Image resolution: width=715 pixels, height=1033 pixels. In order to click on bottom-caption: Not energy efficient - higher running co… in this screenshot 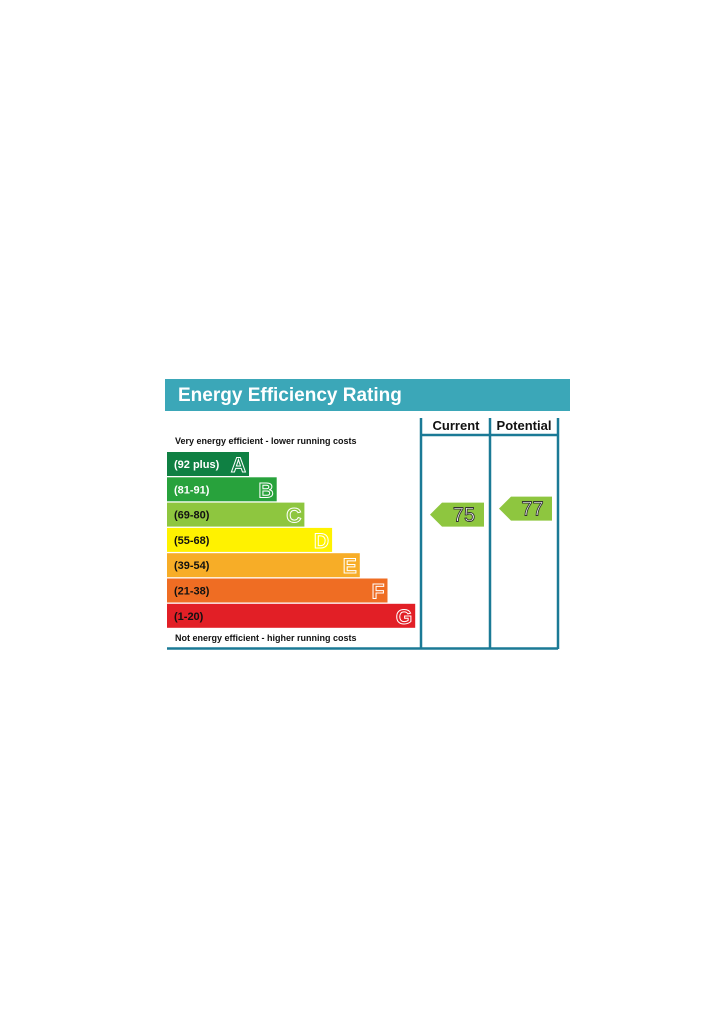, I will do `click(266, 638)`.